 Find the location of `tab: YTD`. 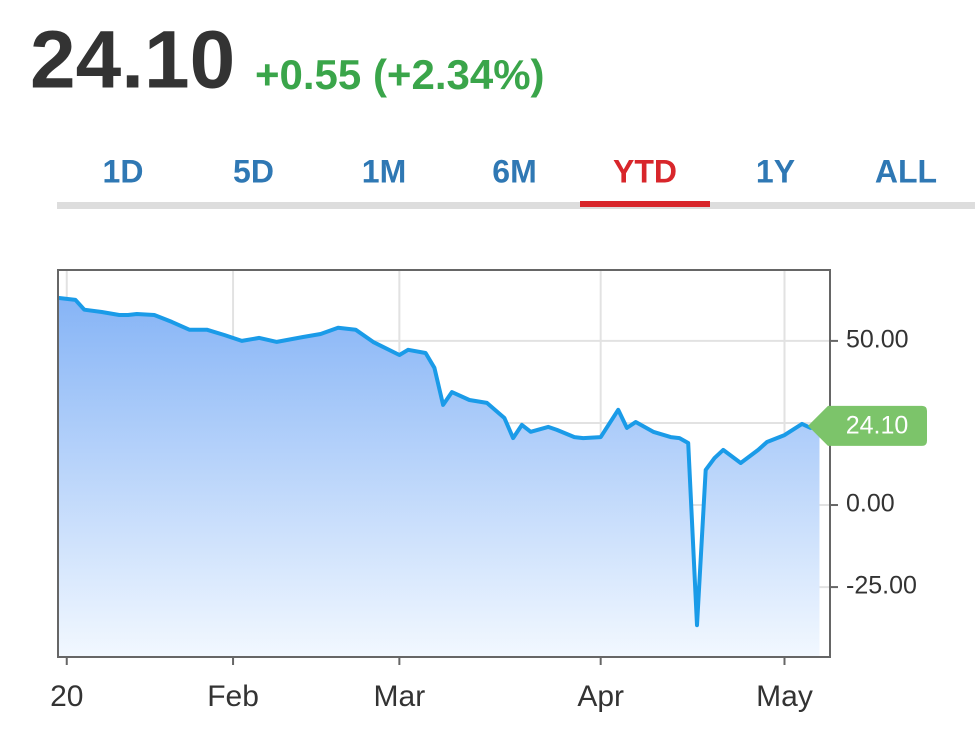

tab: YTD is located at coordinates (645, 171).